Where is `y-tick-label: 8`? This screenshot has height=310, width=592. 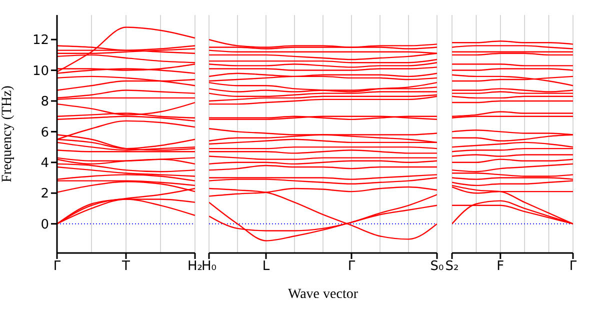 y-tick-label: 8 is located at coordinates (44, 102).